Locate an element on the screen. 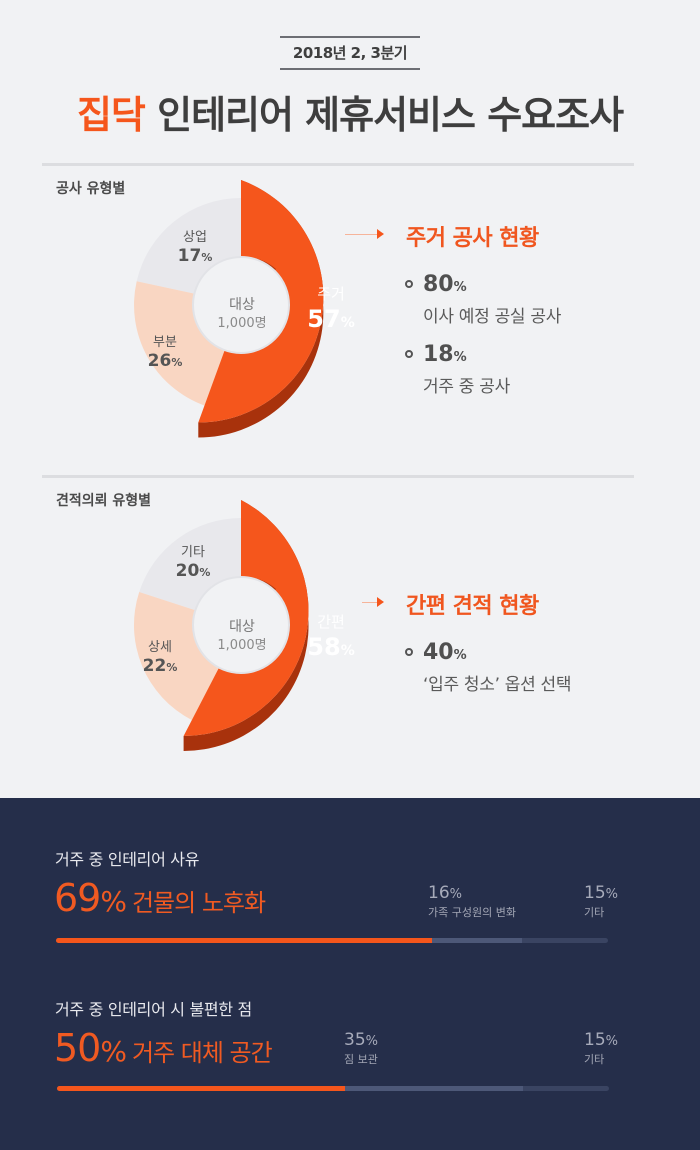  stat-value: 18% is located at coordinates (445, 354).